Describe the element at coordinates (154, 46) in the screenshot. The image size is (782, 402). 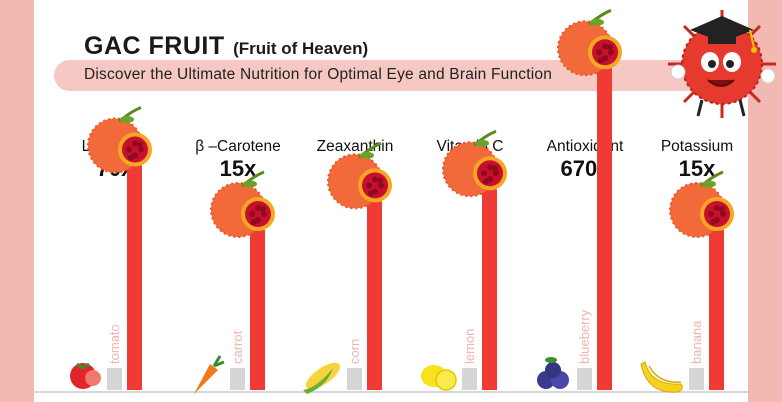
I see `title-main: GAC FRUIT` at that location.